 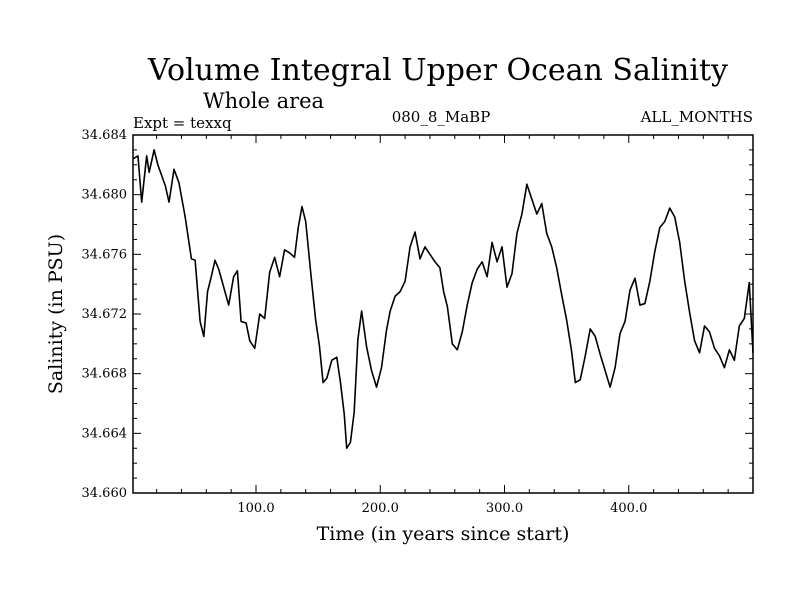 What do you see at coordinates (504, 508) in the screenshot?
I see `x-tick-label: 300.0` at bounding box center [504, 508].